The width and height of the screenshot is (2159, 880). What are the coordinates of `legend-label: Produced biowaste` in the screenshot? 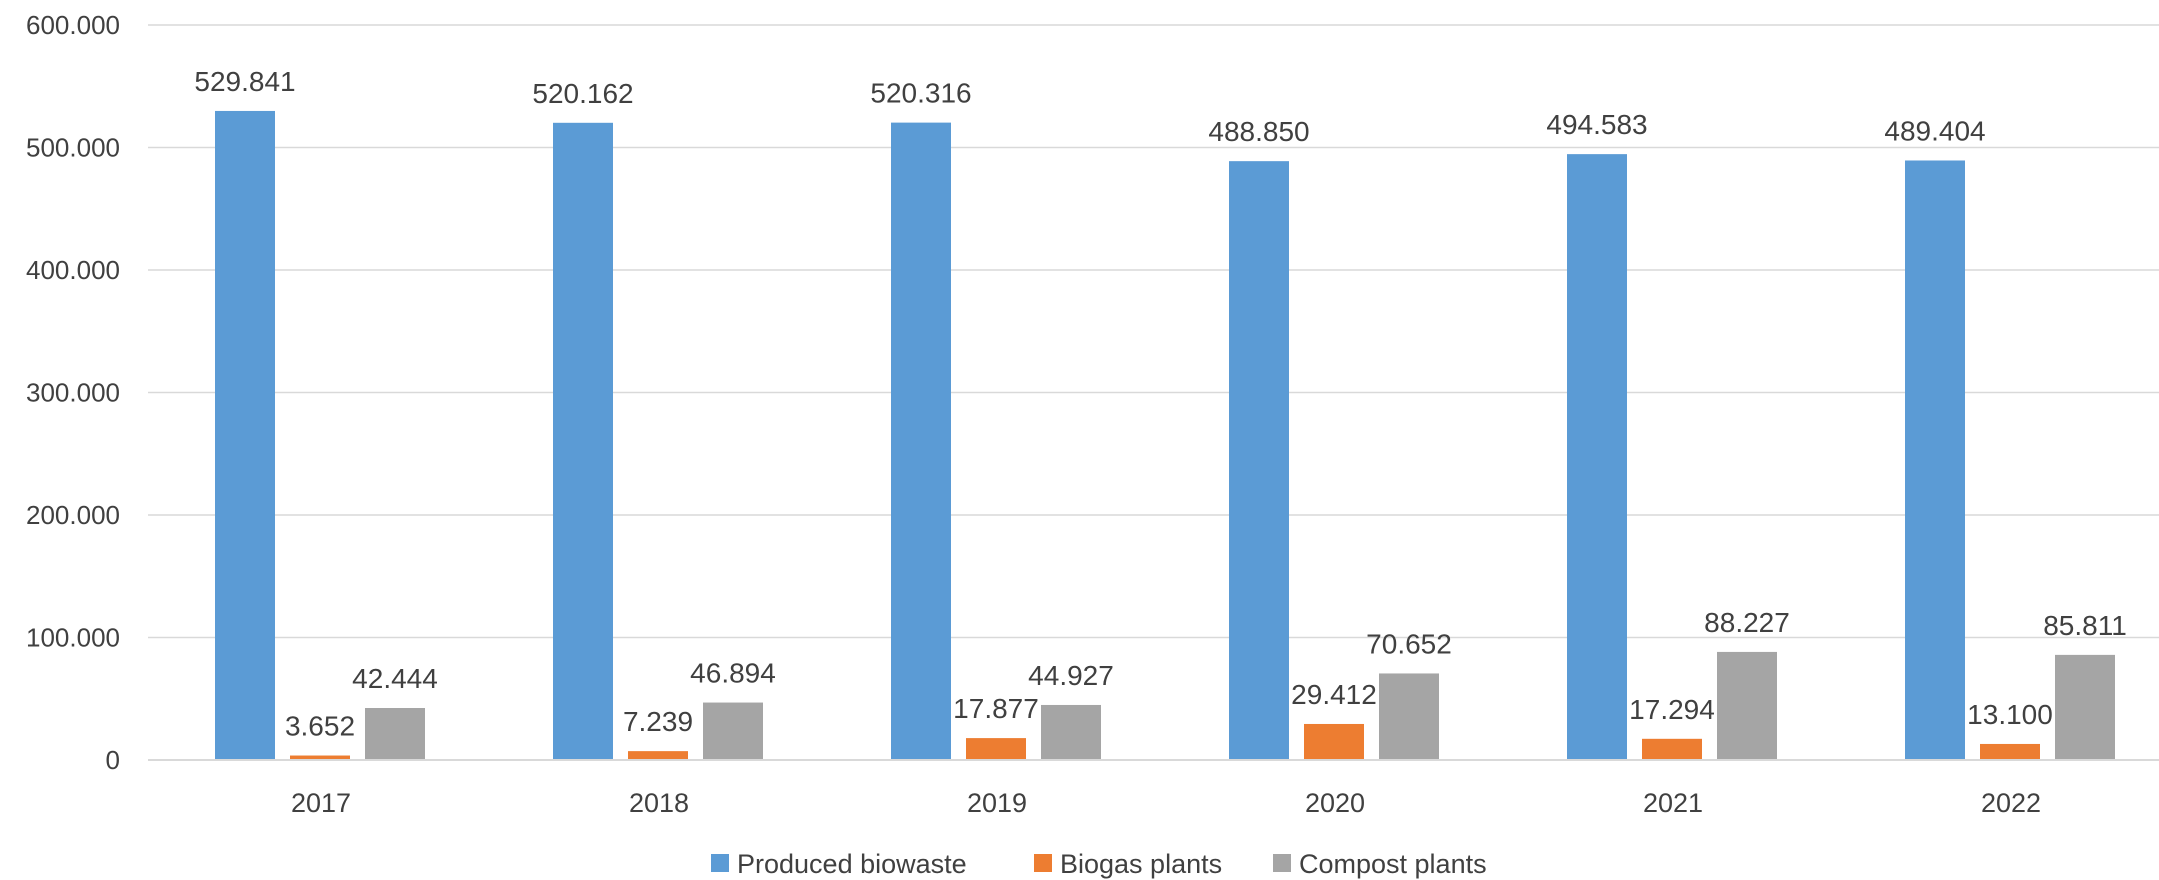 It's located at (852, 864).